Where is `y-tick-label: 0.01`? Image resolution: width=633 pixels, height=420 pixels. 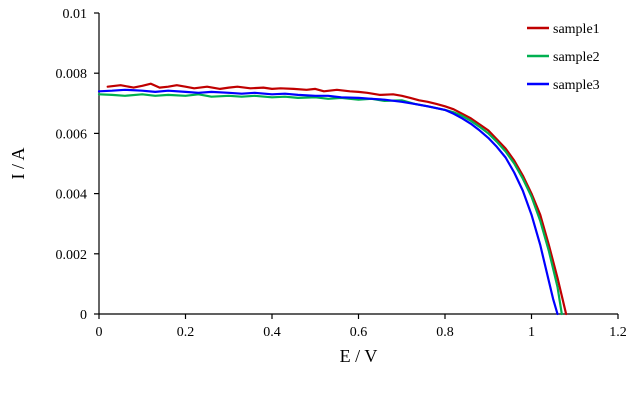 y-tick-label: 0.01 is located at coordinates (75, 14).